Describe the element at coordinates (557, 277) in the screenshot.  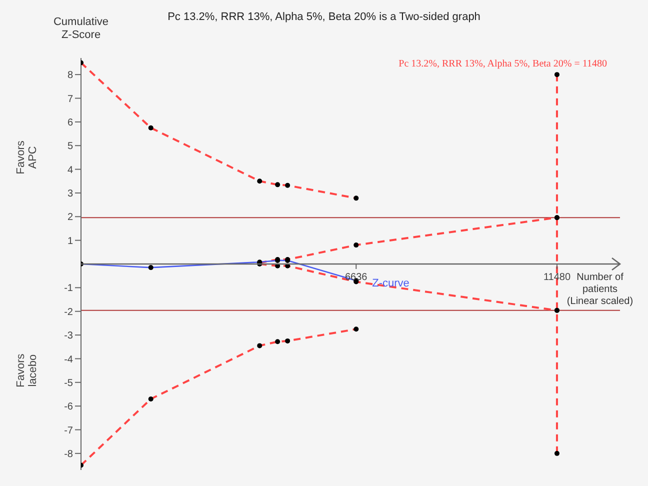
I see `x-tick-label: 11480` at that location.